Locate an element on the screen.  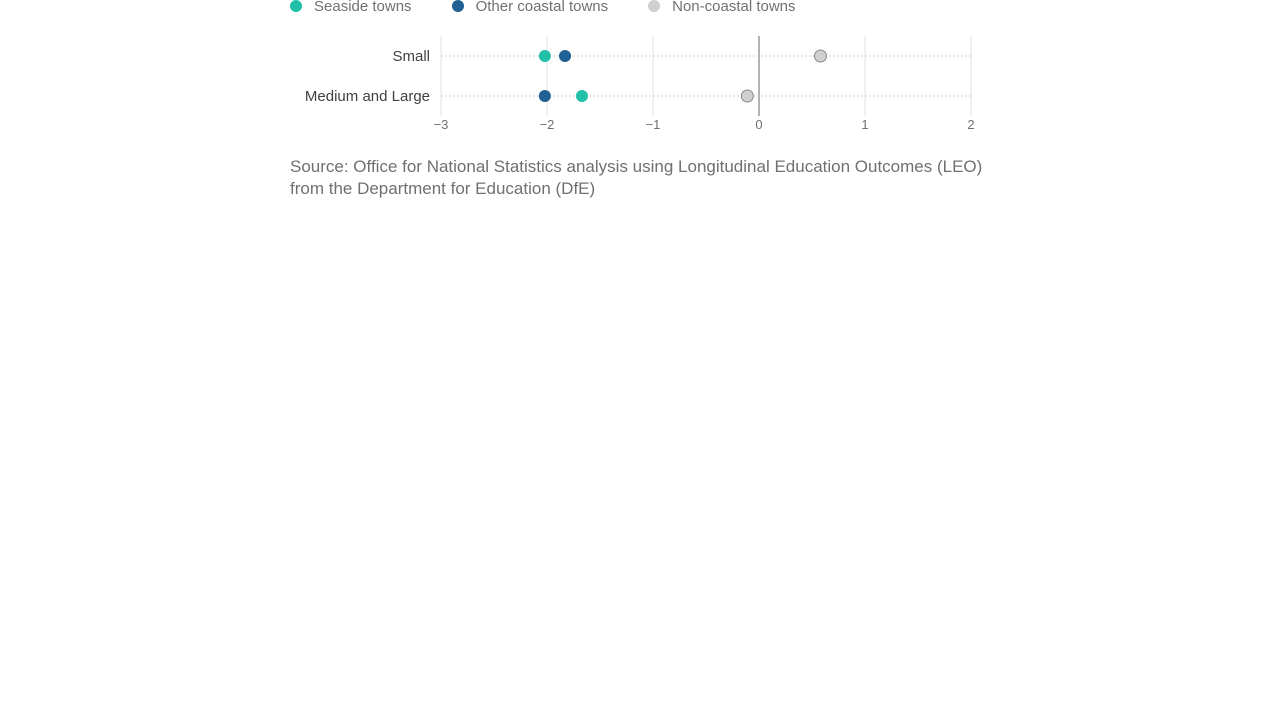
legend-label-non-coastal: Non-coastal towns is located at coordinates (734, 7).